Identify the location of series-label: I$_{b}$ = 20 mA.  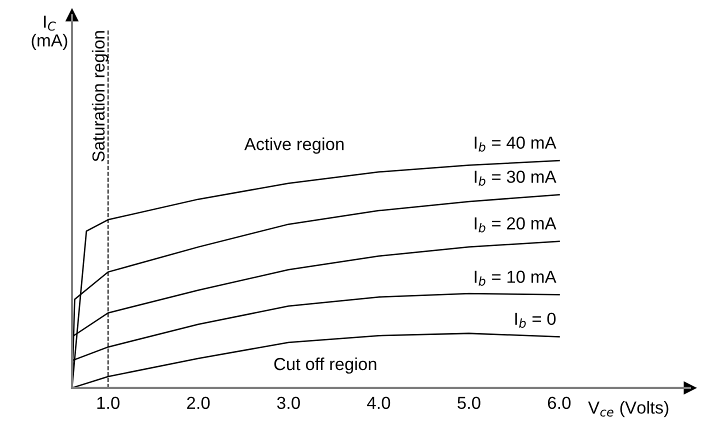
(515, 224).